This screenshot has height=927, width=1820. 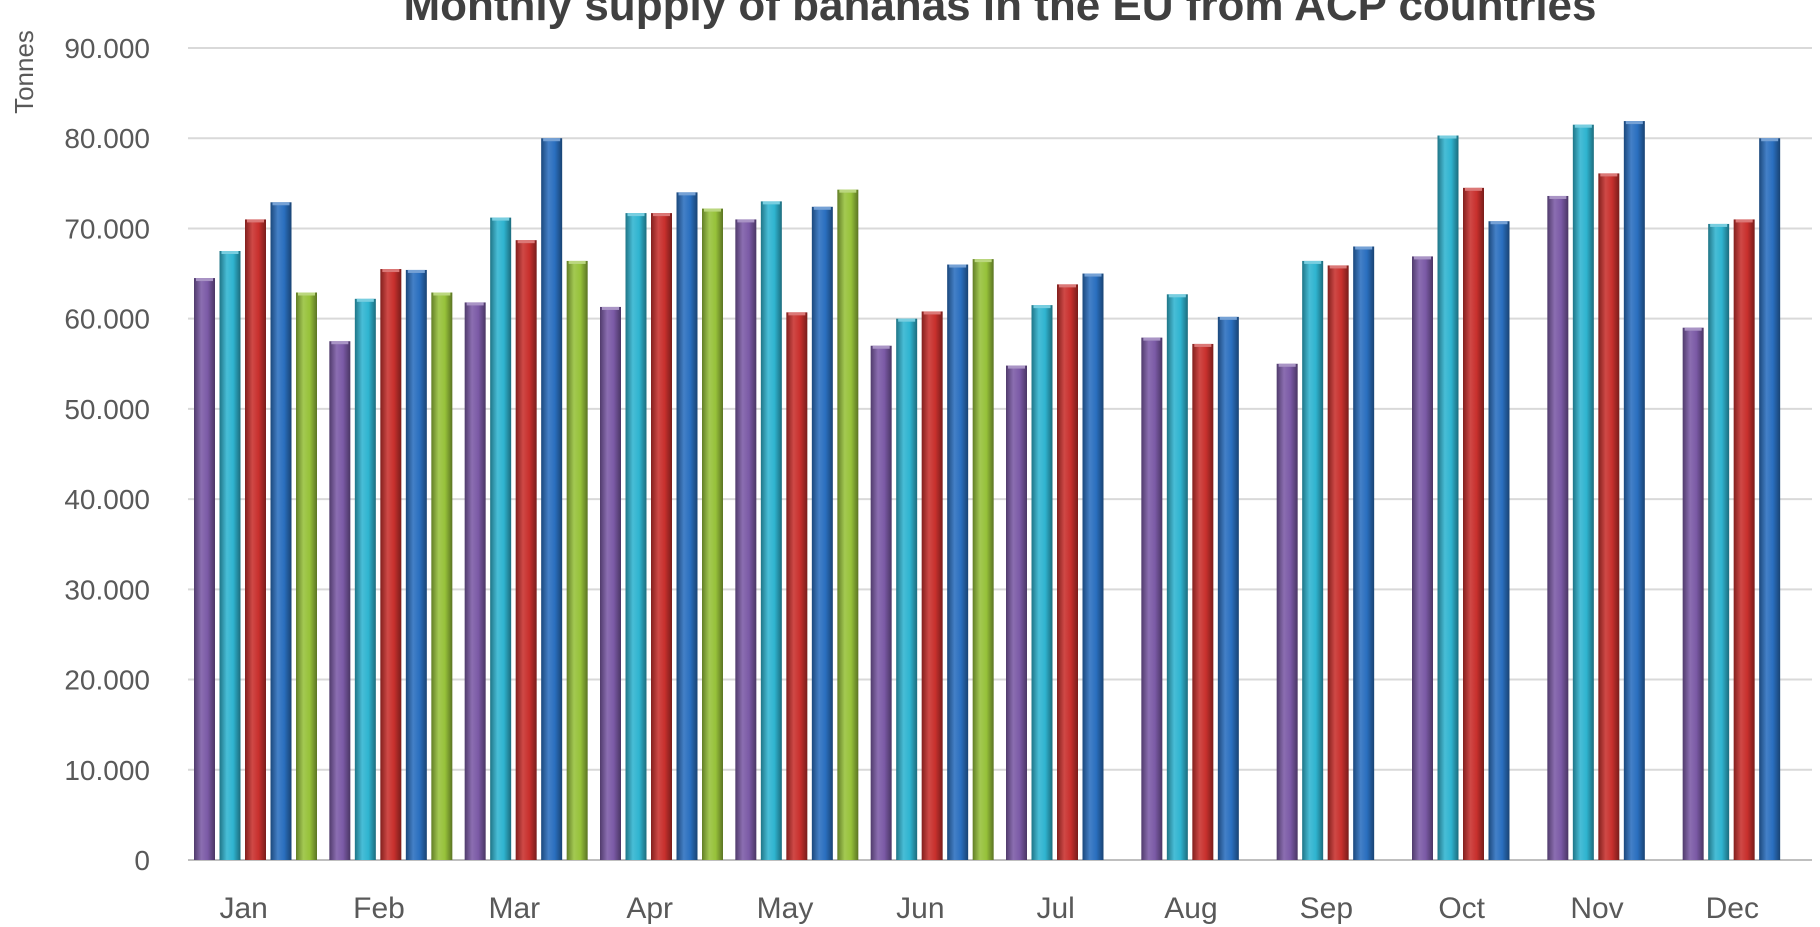 I want to click on x-axis-ticks: Jan Feb Mar Apr May Jun Jul Aug Sep Oct Nov Dec, so click(x=989, y=908).